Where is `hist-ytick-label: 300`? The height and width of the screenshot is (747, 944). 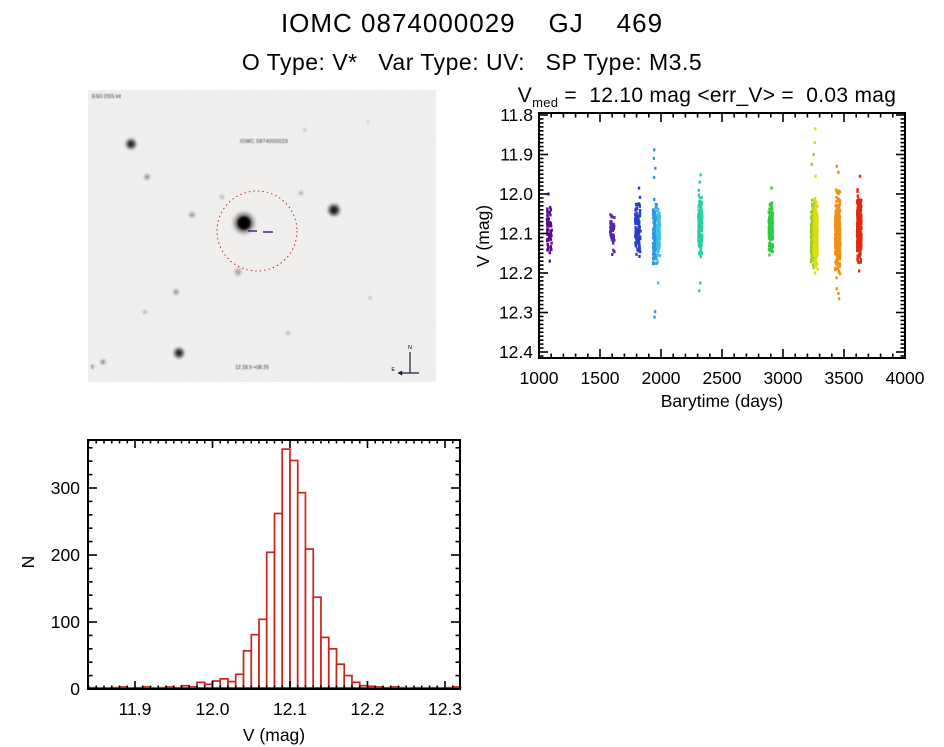 hist-ytick-label: 300 is located at coordinates (65, 488).